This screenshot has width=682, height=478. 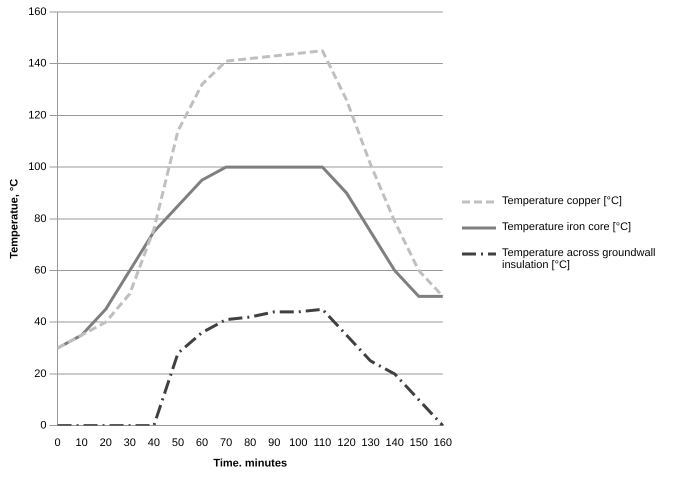 What do you see at coordinates (250, 463) in the screenshot?
I see `x-axis-title: Time. minutes` at bounding box center [250, 463].